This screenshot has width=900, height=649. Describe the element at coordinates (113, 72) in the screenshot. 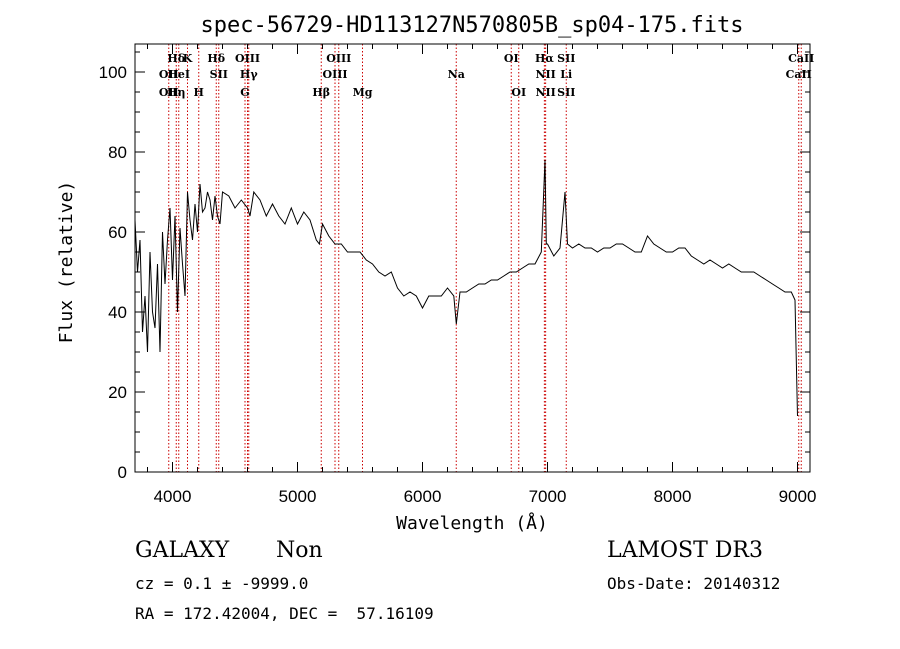

I see `y-tick-label: 100` at that location.